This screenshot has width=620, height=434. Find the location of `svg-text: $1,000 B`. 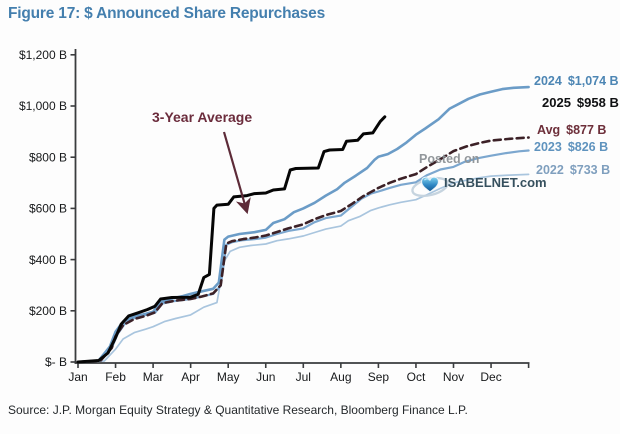

svg-text: $1,000 B is located at coordinates (43, 106).